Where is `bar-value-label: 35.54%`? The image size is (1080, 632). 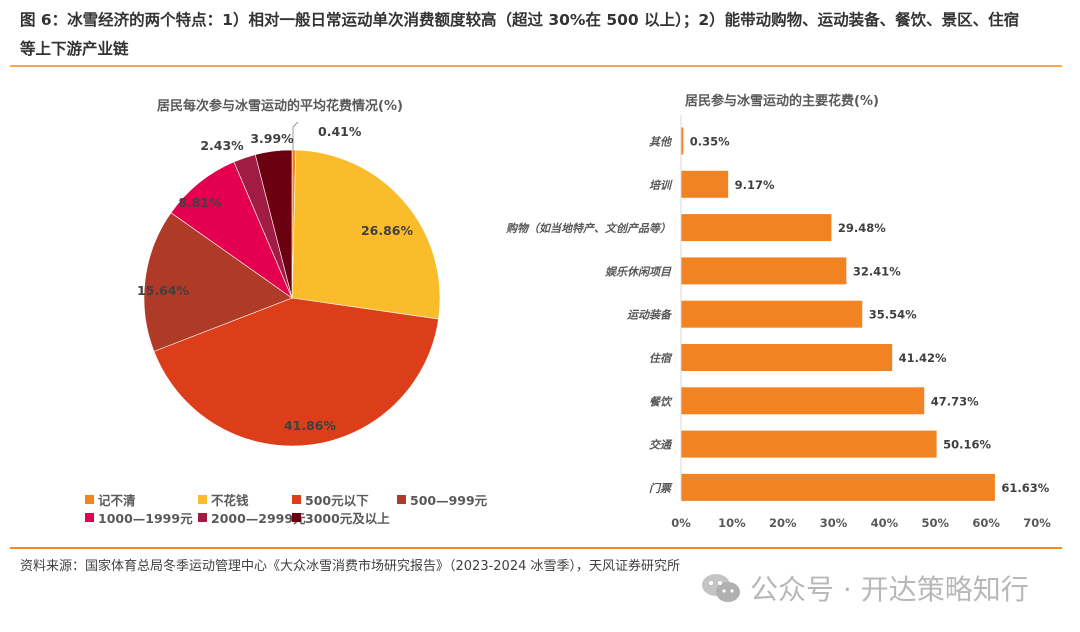
bar-value-label: 35.54% is located at coordinates (893, 315).